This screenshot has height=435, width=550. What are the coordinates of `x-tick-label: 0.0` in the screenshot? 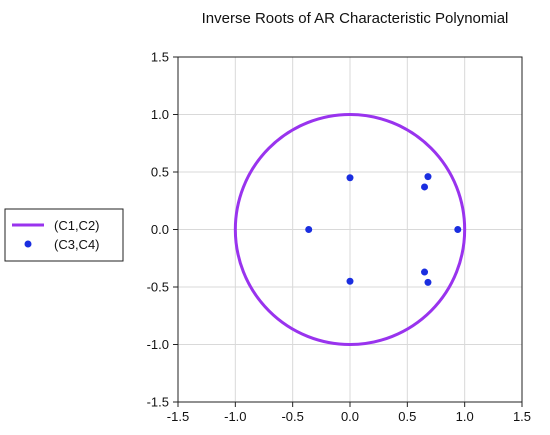 It's located at (350, 416).